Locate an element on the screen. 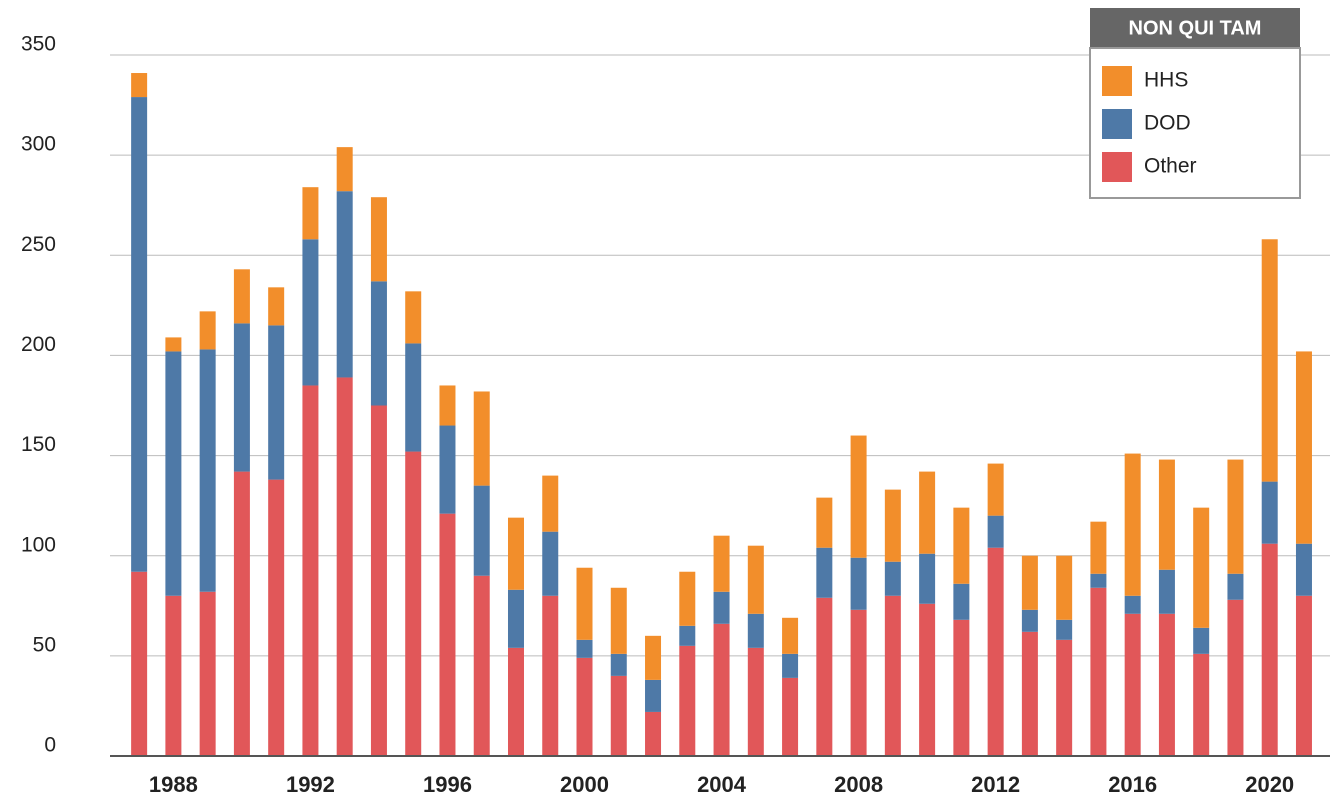 Image resolution: width=1330 pixels, height=805 pixels. x-tick-label: 2016 is located at coordinates (1132, 784).